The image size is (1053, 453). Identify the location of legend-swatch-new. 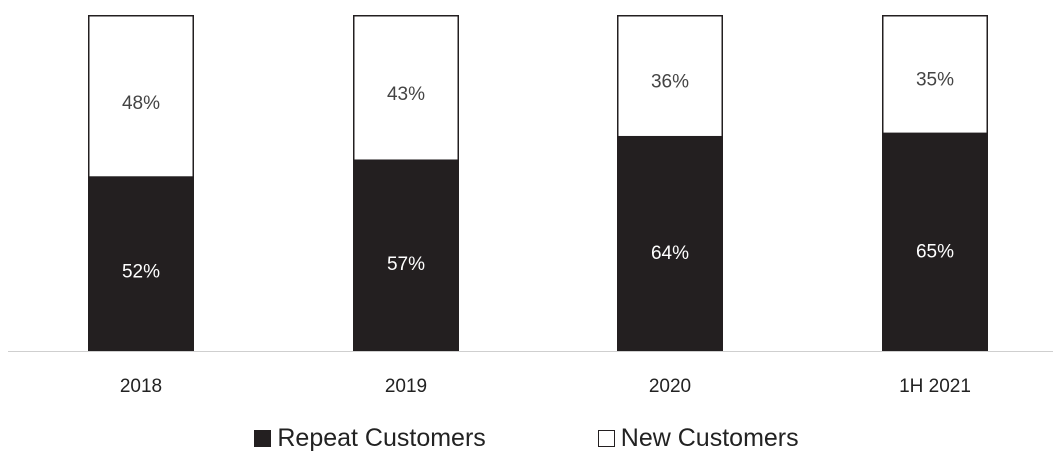
(606, 438).